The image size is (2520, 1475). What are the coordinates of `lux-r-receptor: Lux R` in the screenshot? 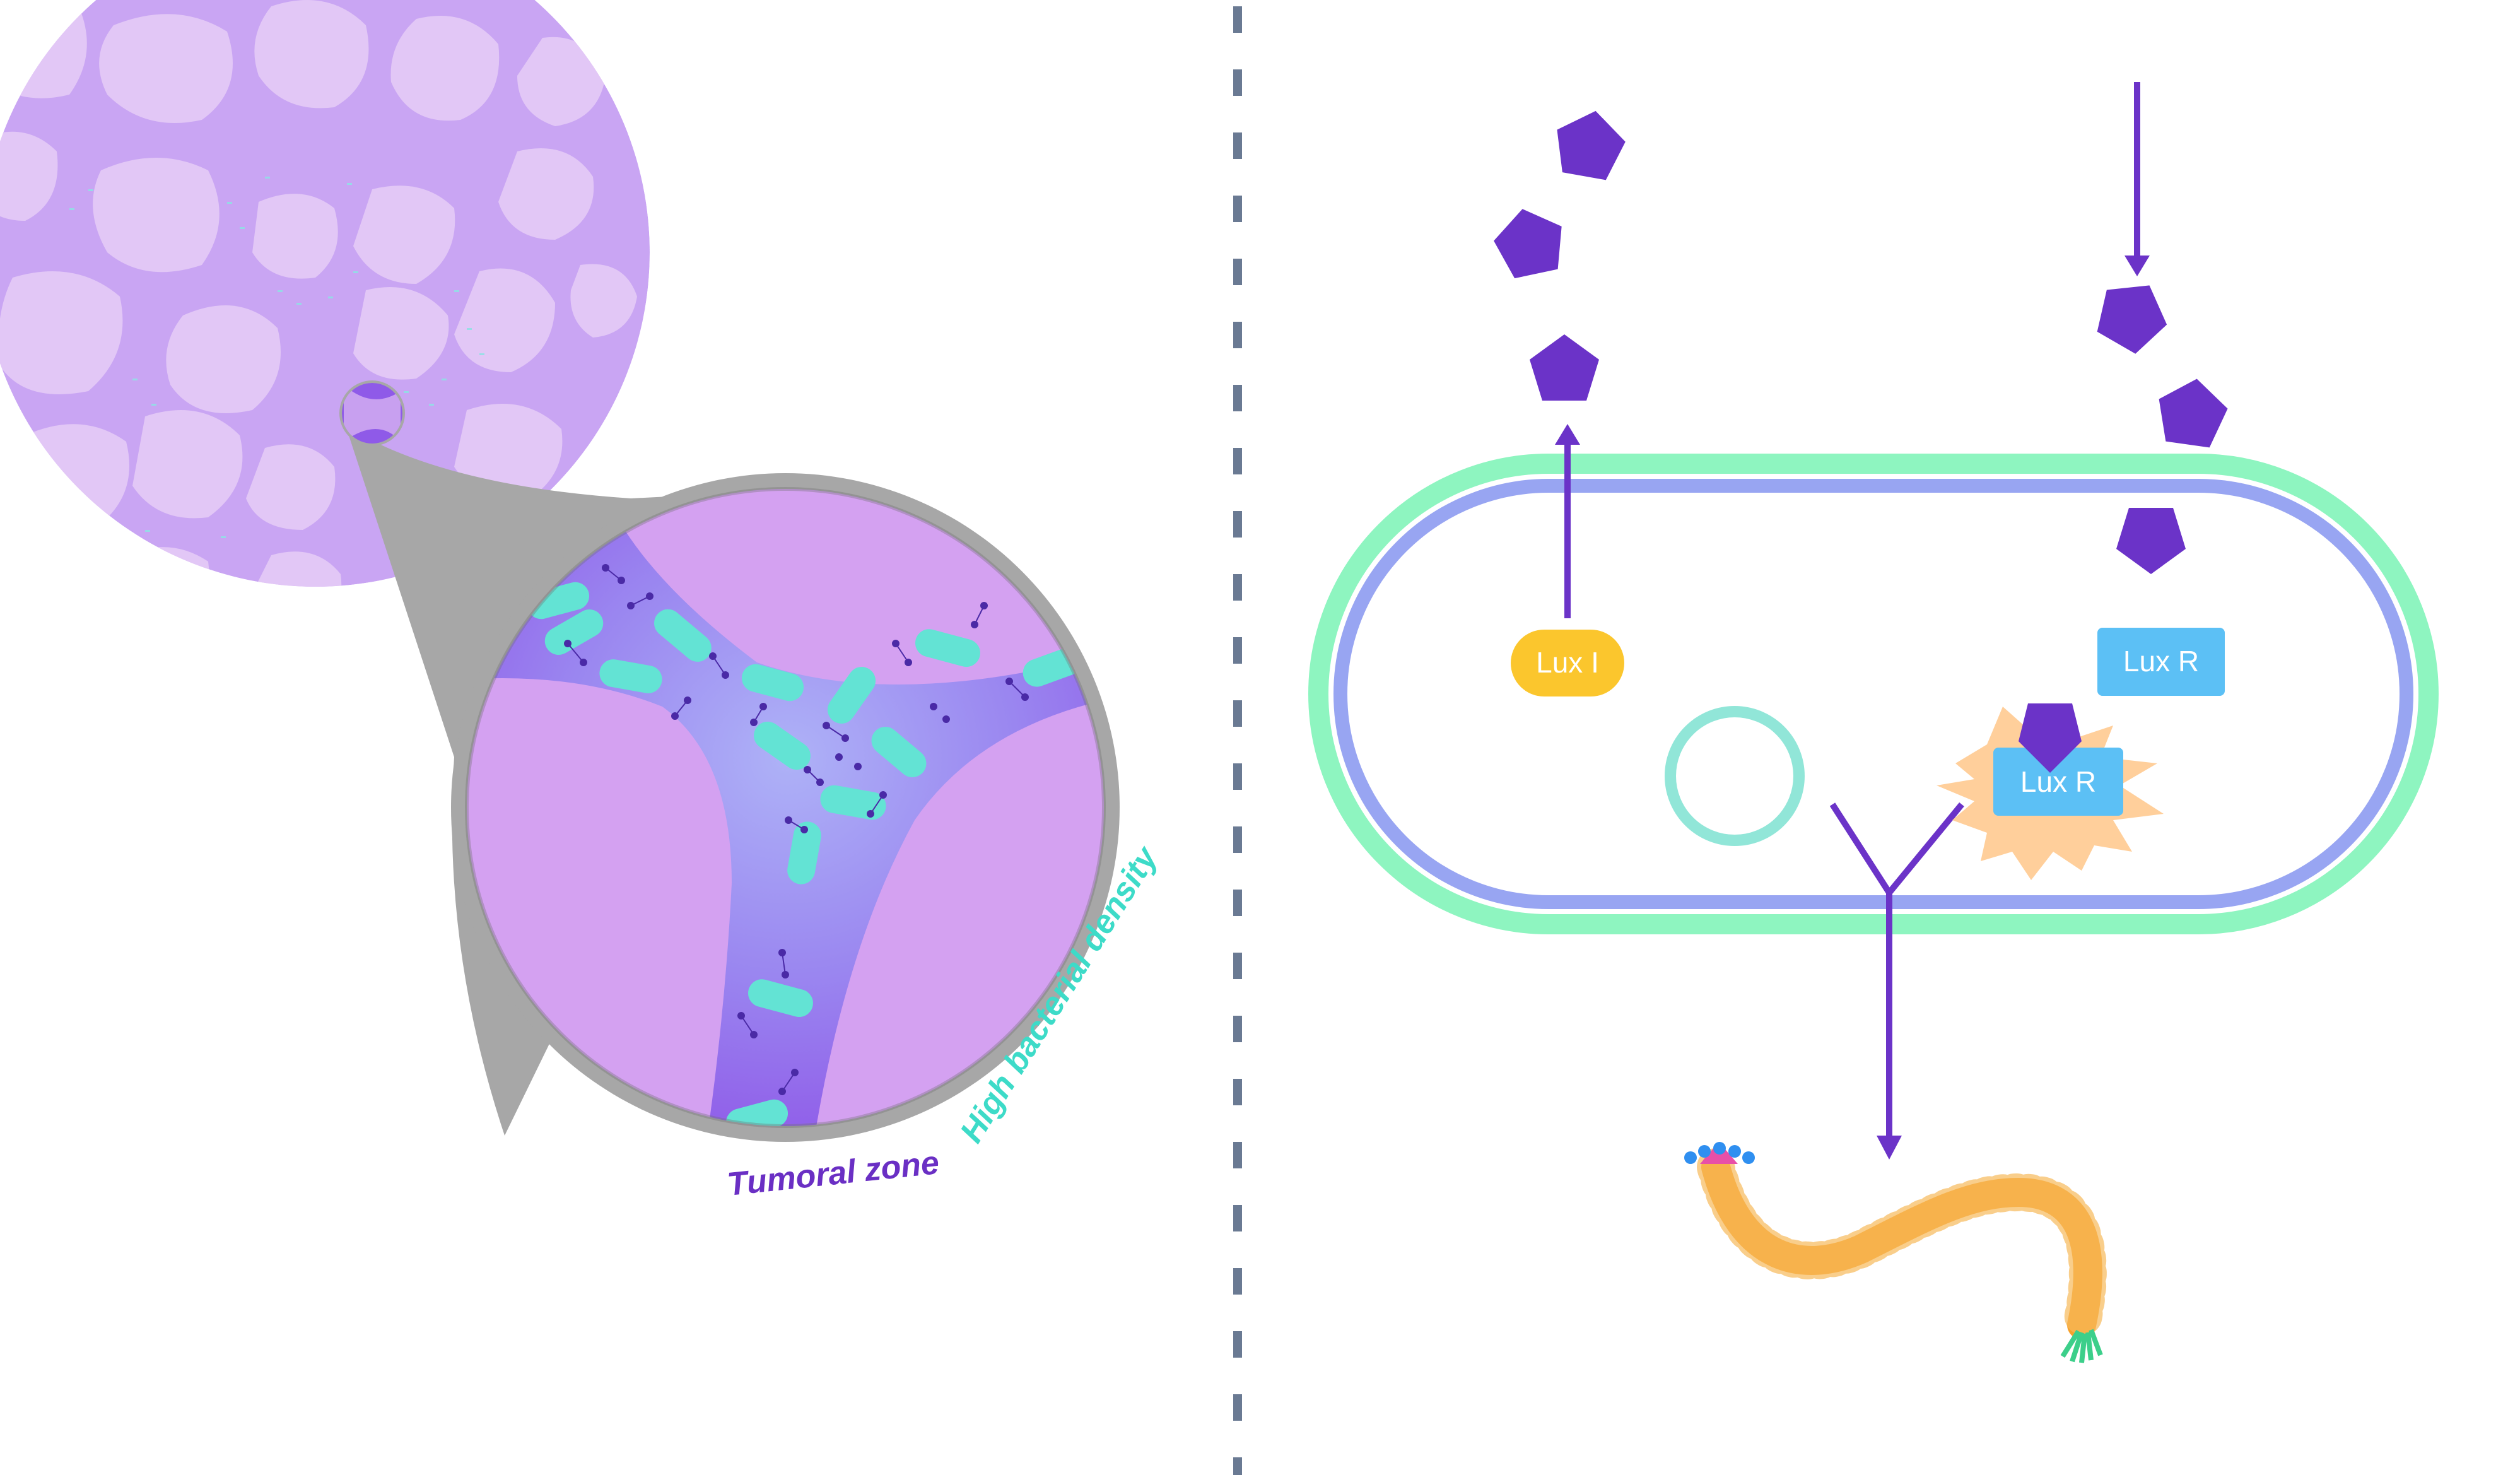 It's located at (2161, 662).